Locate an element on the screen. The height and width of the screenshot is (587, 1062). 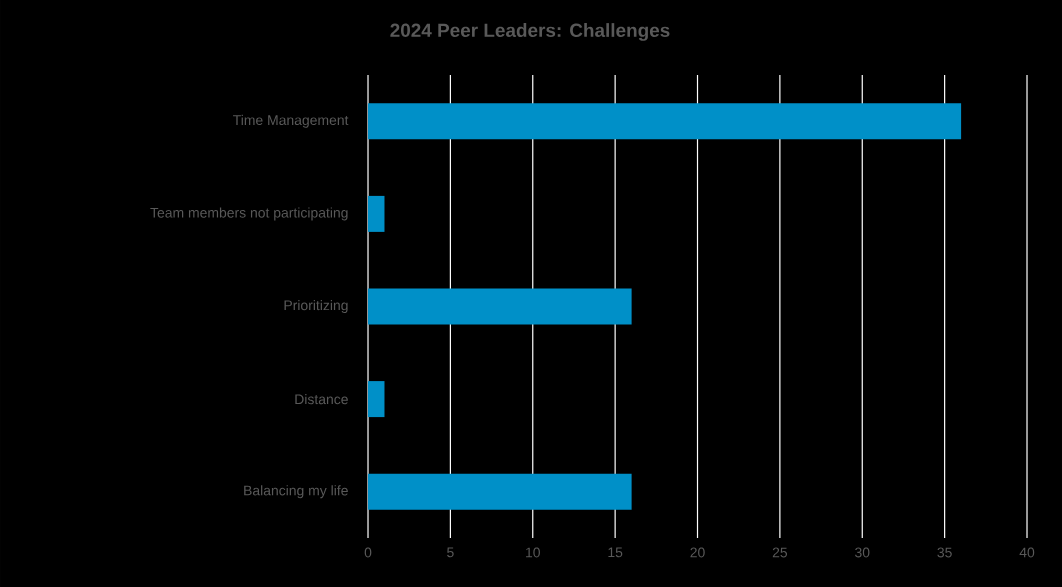
x-tick-label: 5 is located at coordinates (450, 552).